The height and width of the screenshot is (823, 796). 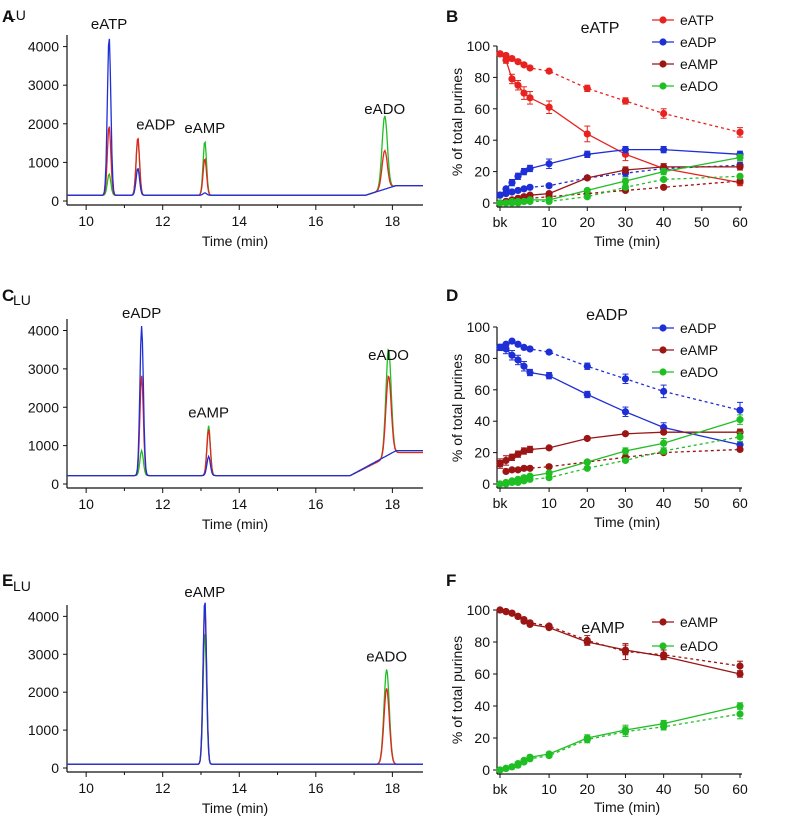 What do you see at coordinates (600, 28) in the screenshot?
I see `chart-title: eATP` at bounding box center [600, 28].